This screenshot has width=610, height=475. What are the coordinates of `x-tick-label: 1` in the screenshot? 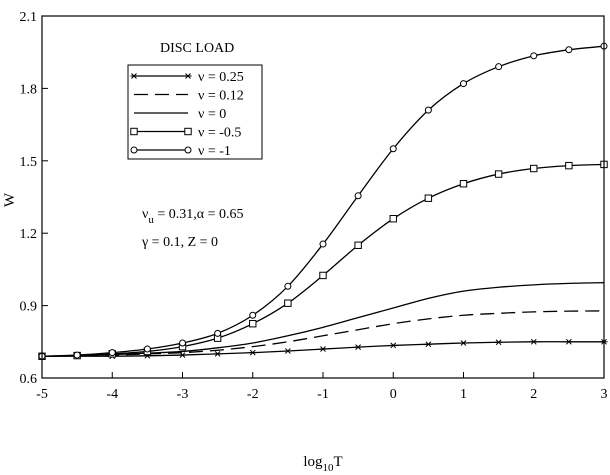 It's located at (463, 394).